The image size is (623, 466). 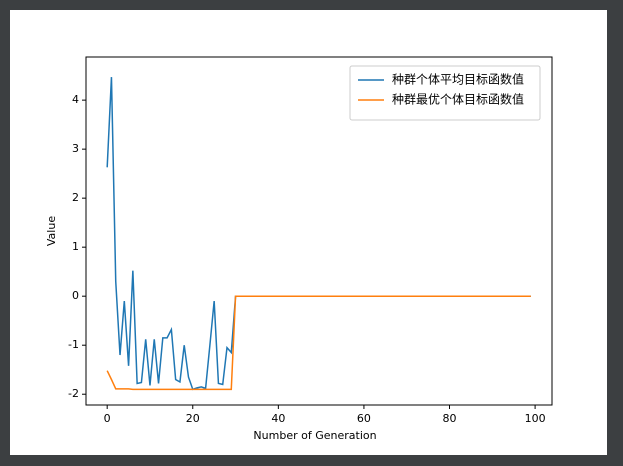 What do you see at coordinates (535, 418) in the screenshot?
I see `x-tick-label: 100` at bounding box center [535, 418].